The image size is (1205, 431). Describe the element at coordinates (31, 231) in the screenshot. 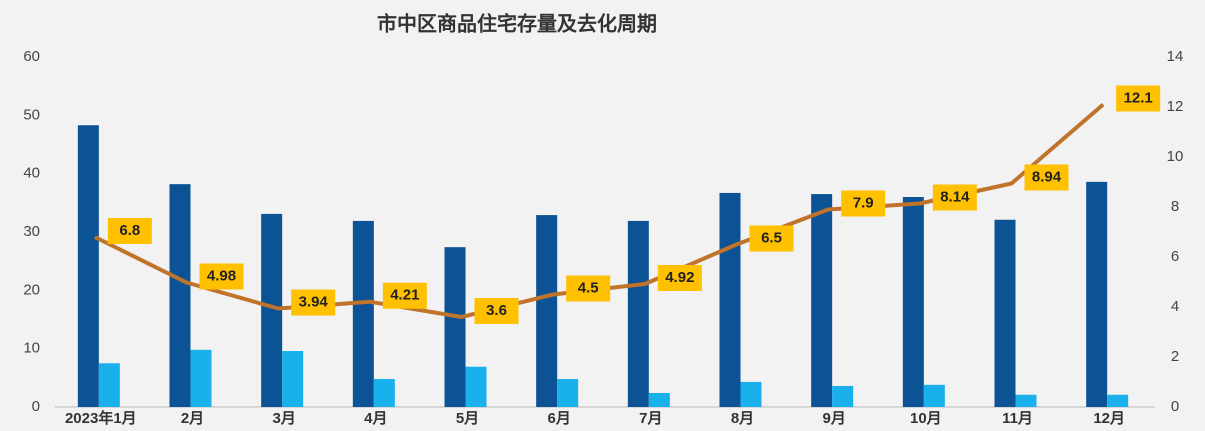

I see `y-tick-label: 30` at that location.